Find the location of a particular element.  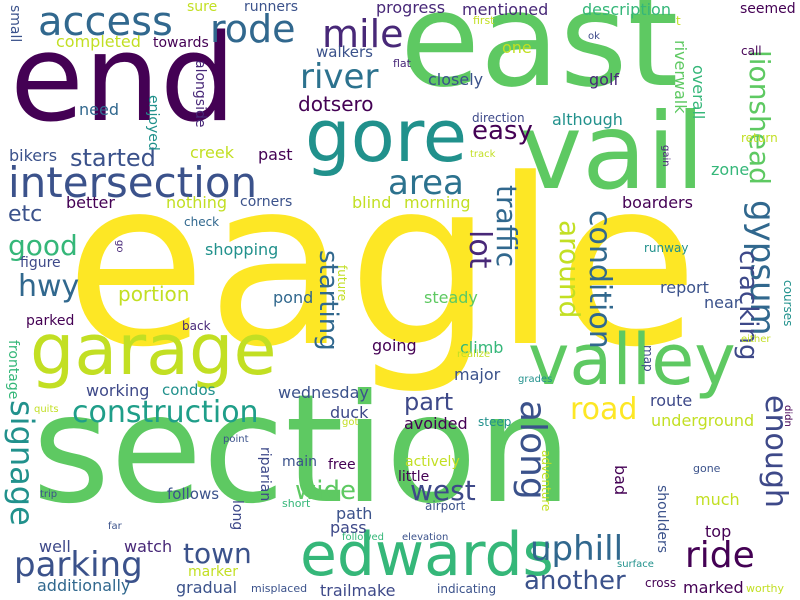

word-duck: duck is located at coordinates (349, 412).